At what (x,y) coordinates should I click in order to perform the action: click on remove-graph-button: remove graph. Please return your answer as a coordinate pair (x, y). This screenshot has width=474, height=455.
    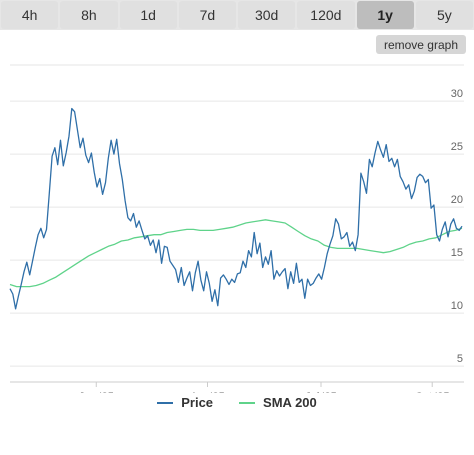
    Looking at the image, I should click on (420, 44).